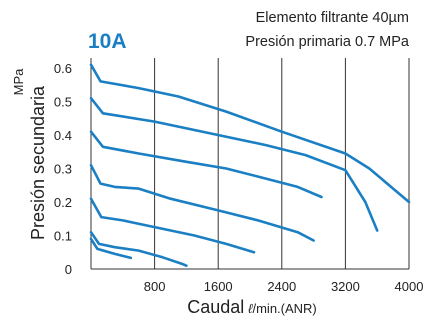  What do you see at coordinates (68, 269) in the screenshot?
I see `y-tick-label: 0` at bounding box center [68, 269].